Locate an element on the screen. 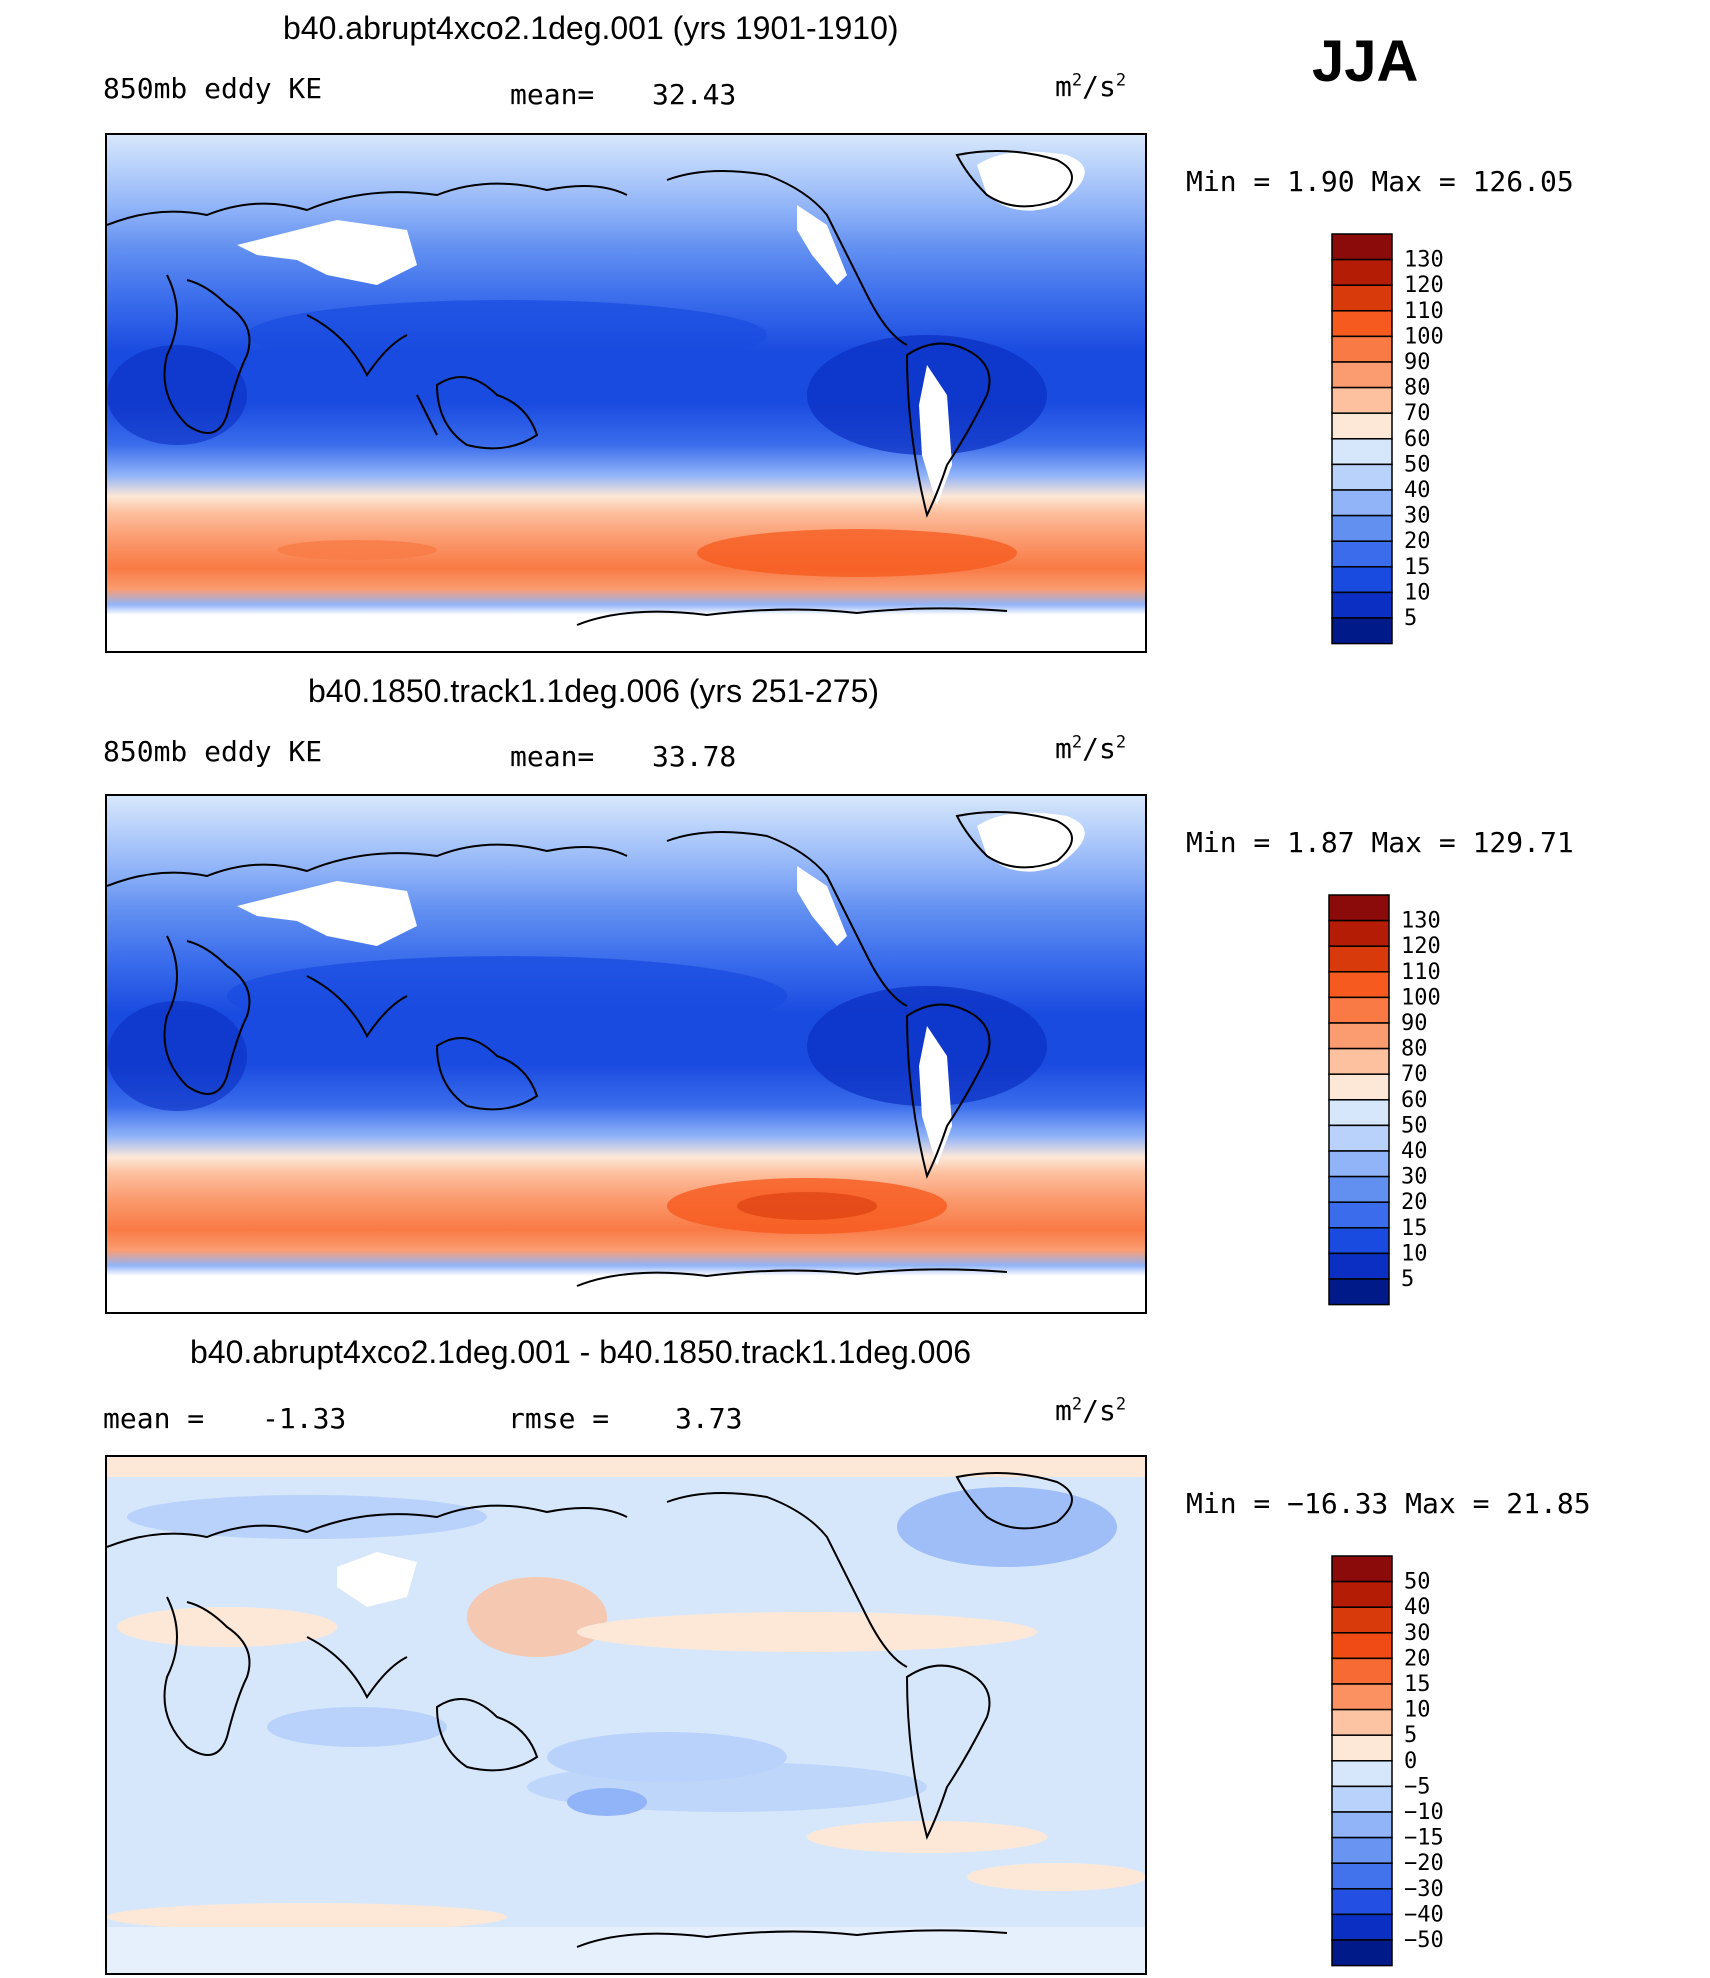  colorbar2-tick-label: 30 is located at coordinates (1414, 1177).